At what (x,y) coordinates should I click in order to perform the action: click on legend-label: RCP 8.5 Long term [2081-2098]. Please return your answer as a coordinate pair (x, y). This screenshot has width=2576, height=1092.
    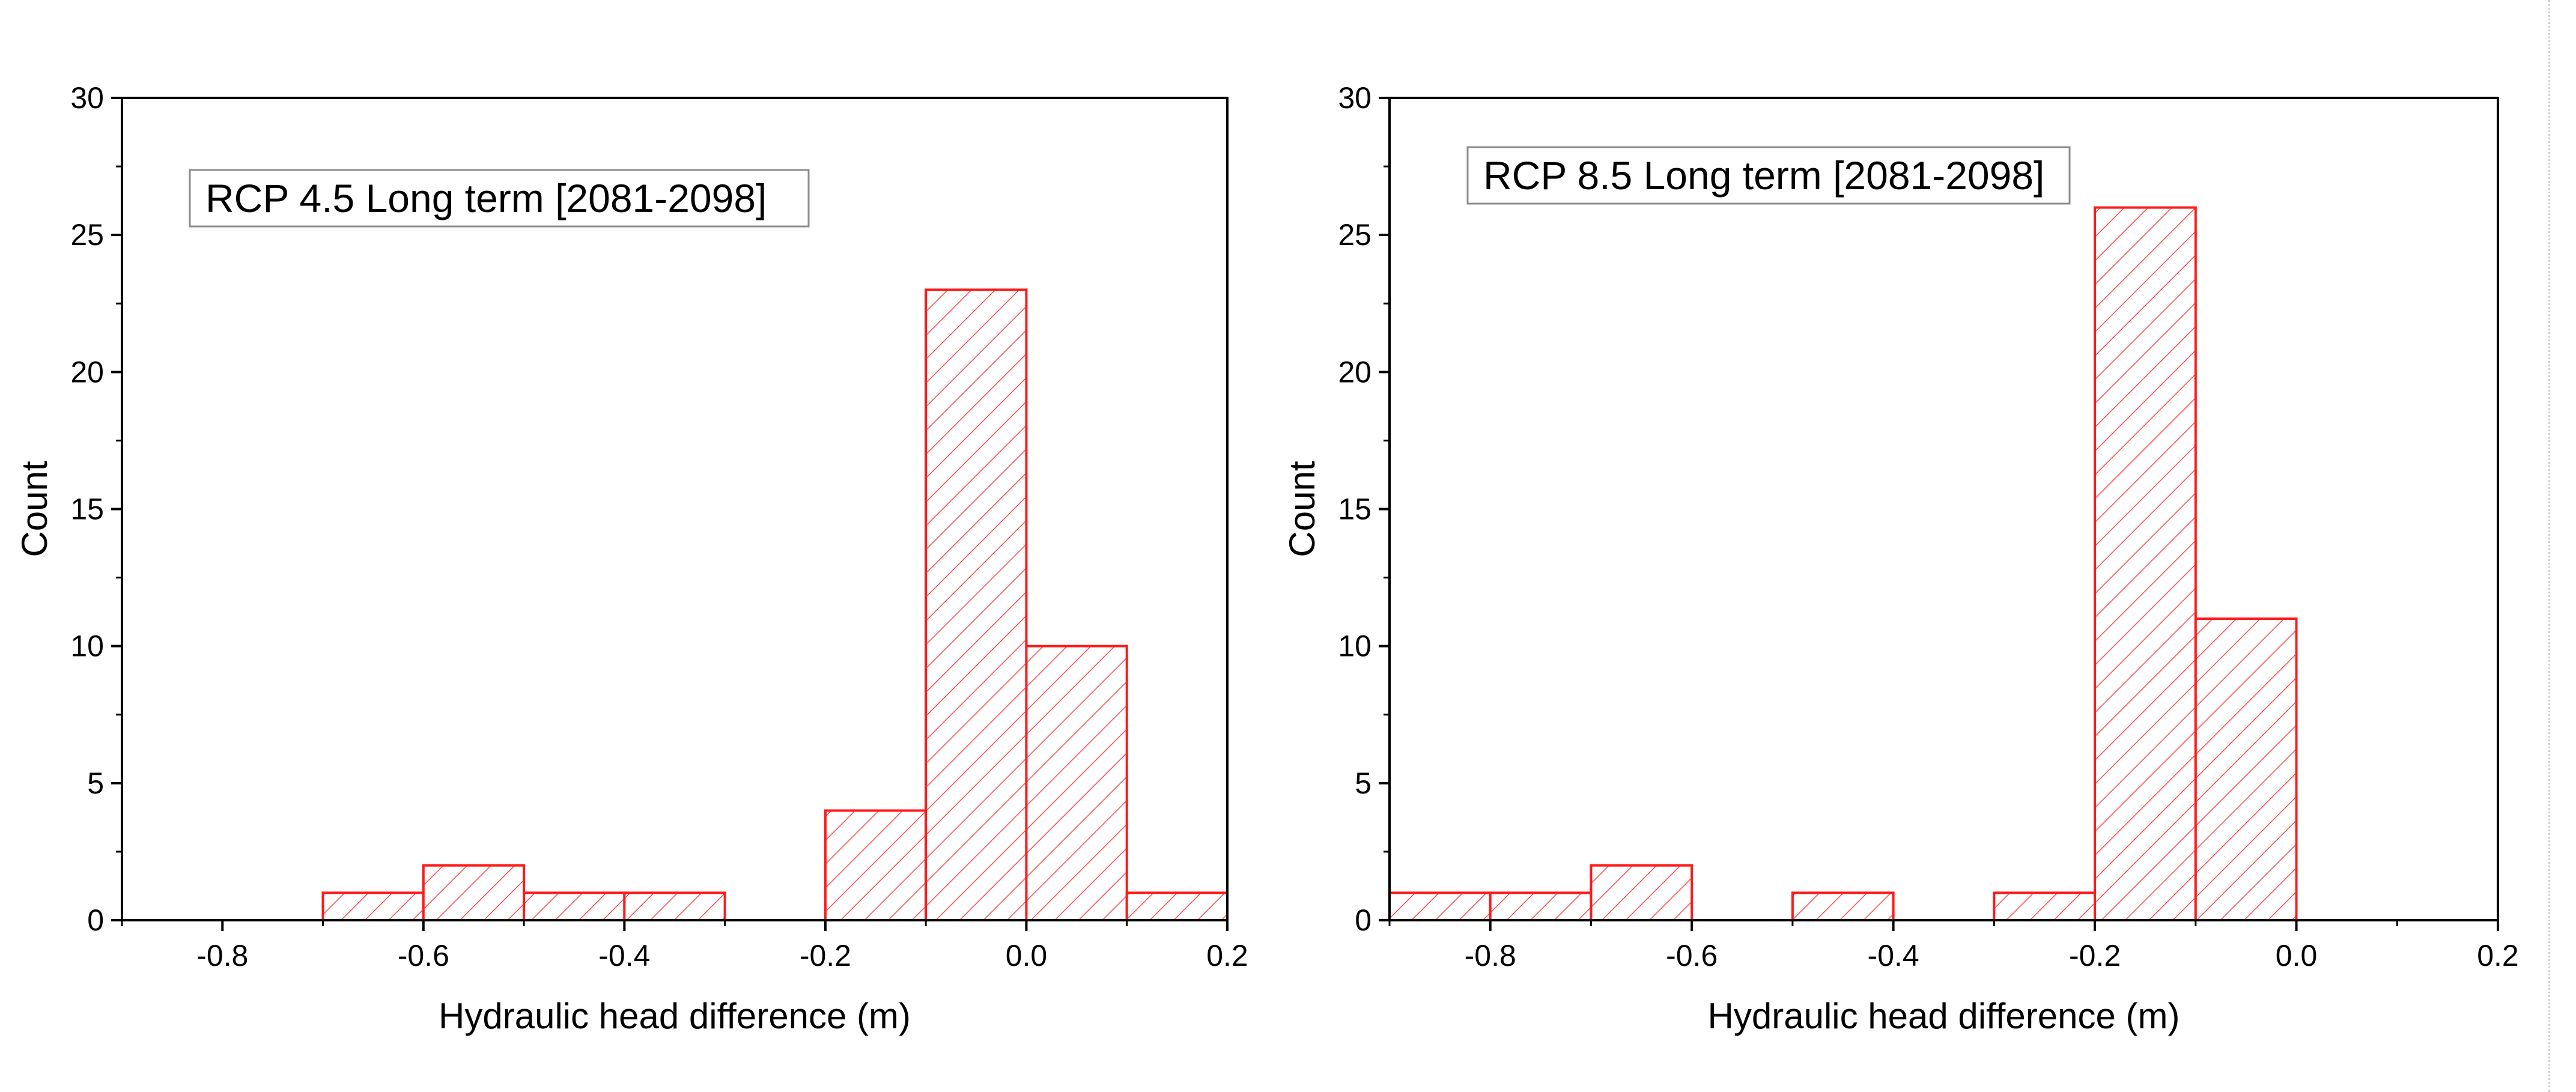
    Looking at the image, I should click on (1763, 176).